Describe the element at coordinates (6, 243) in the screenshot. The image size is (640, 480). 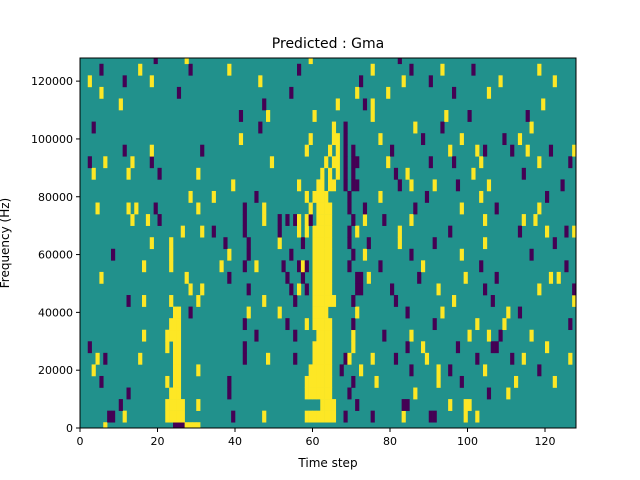
I see `y-axis-label: Frequency (Hz)` at that location.